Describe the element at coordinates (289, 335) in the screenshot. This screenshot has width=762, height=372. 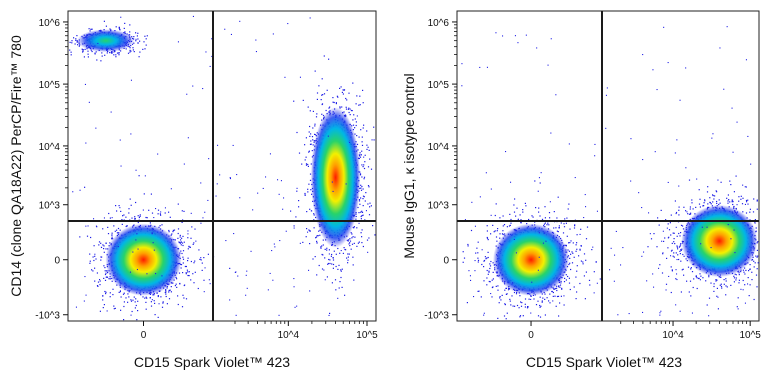
I see `x-tick-label: 10^4` at that location.